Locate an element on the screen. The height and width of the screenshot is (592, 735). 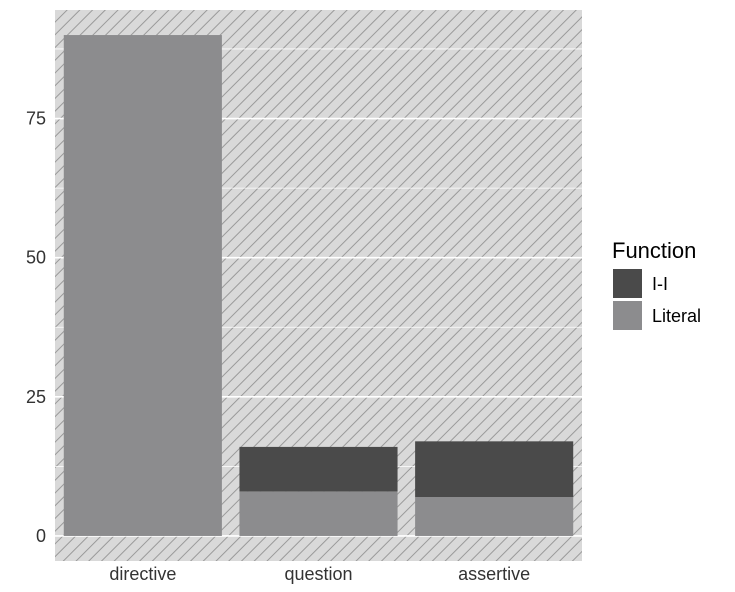
y-axis: 0 25 50 75 is located at coordinates (36, 327).